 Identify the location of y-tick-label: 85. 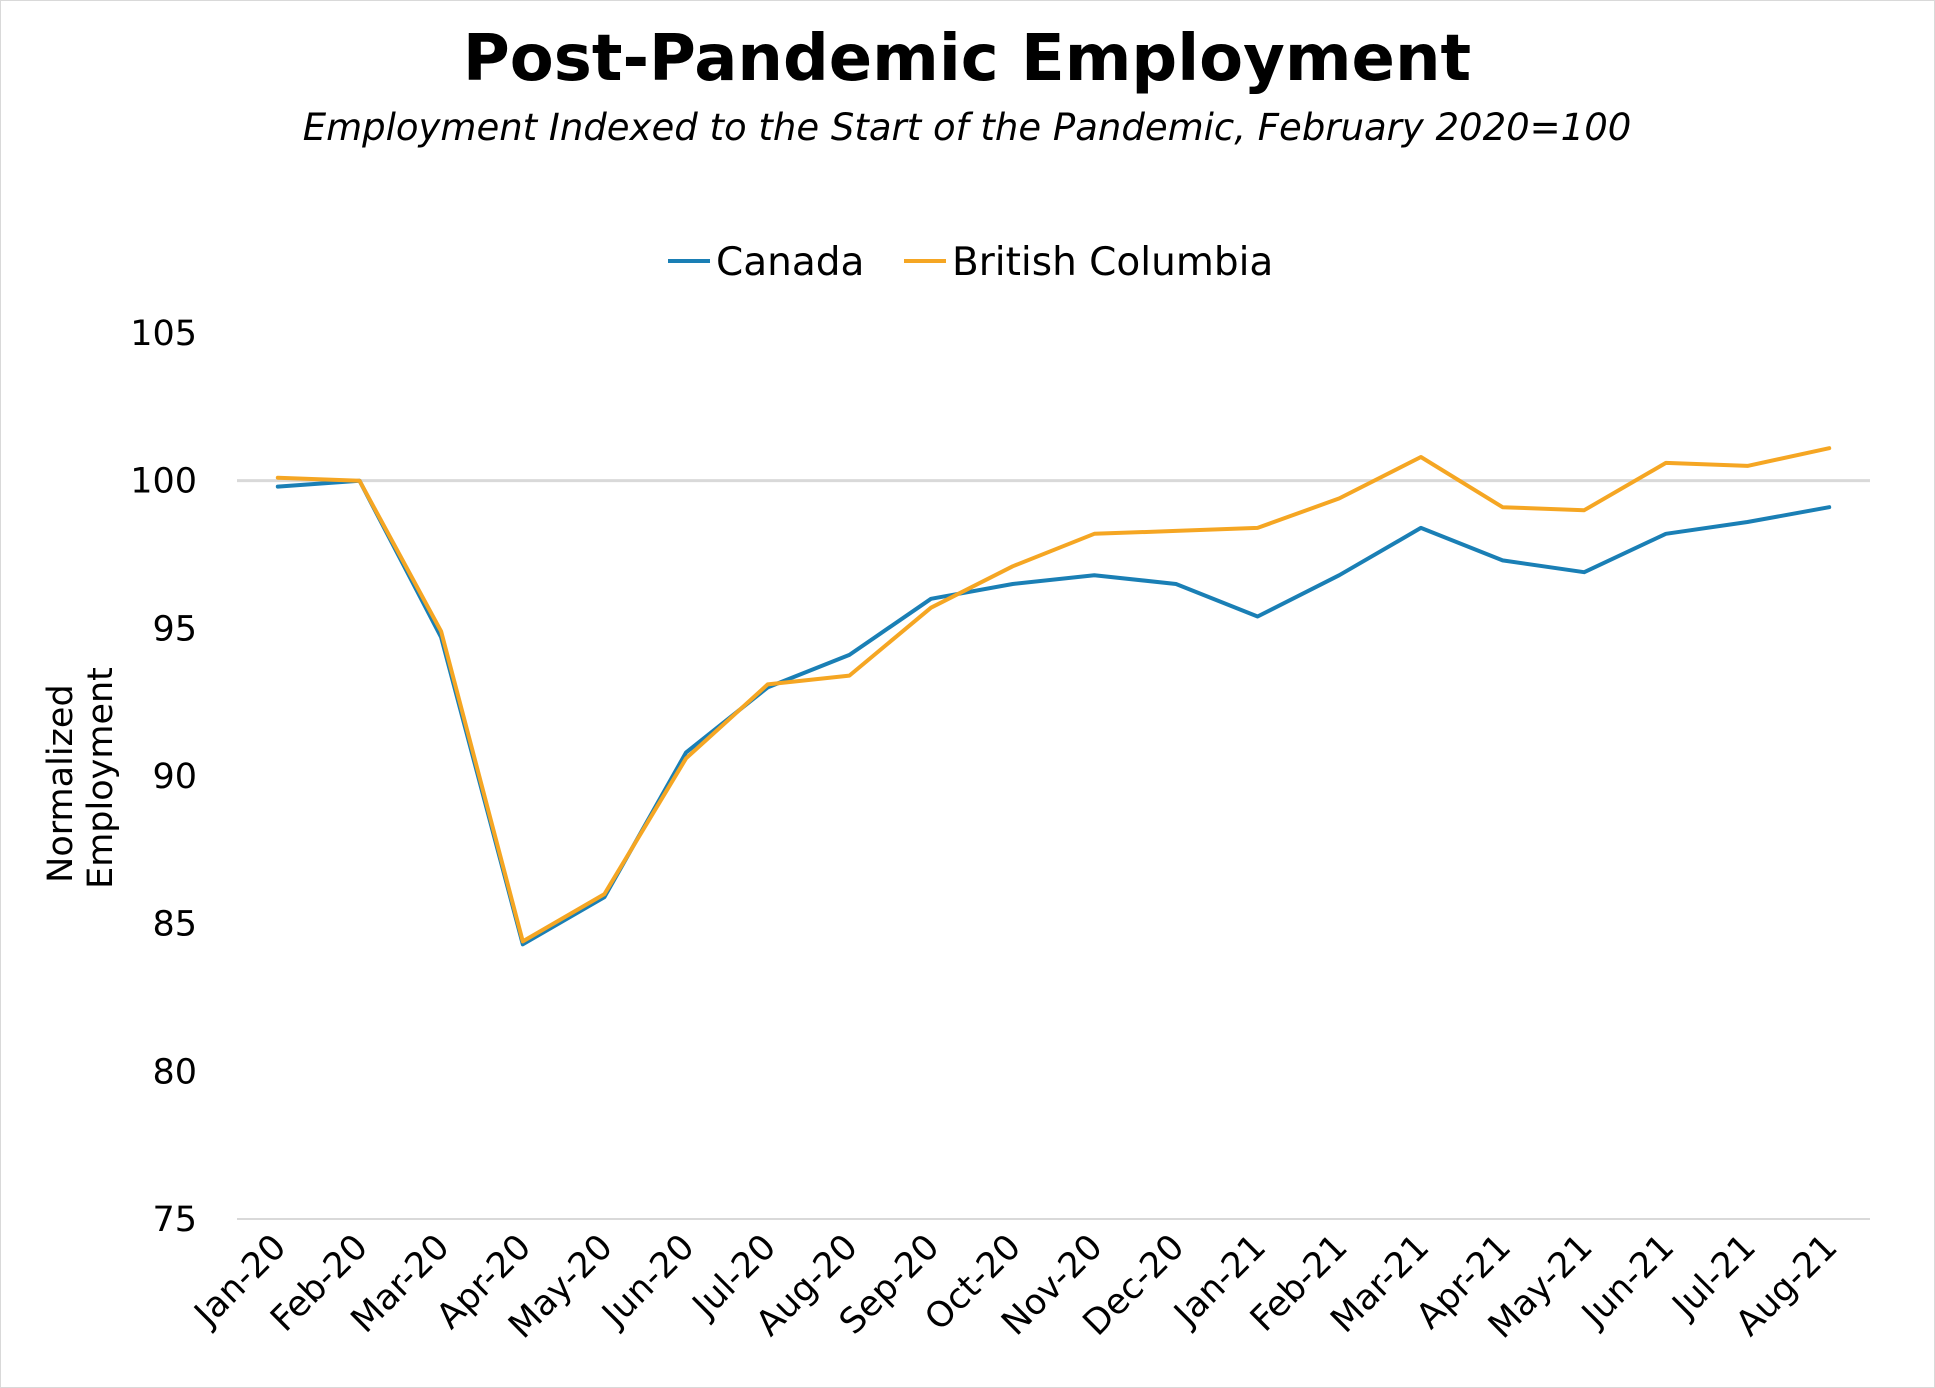
(174, 925).